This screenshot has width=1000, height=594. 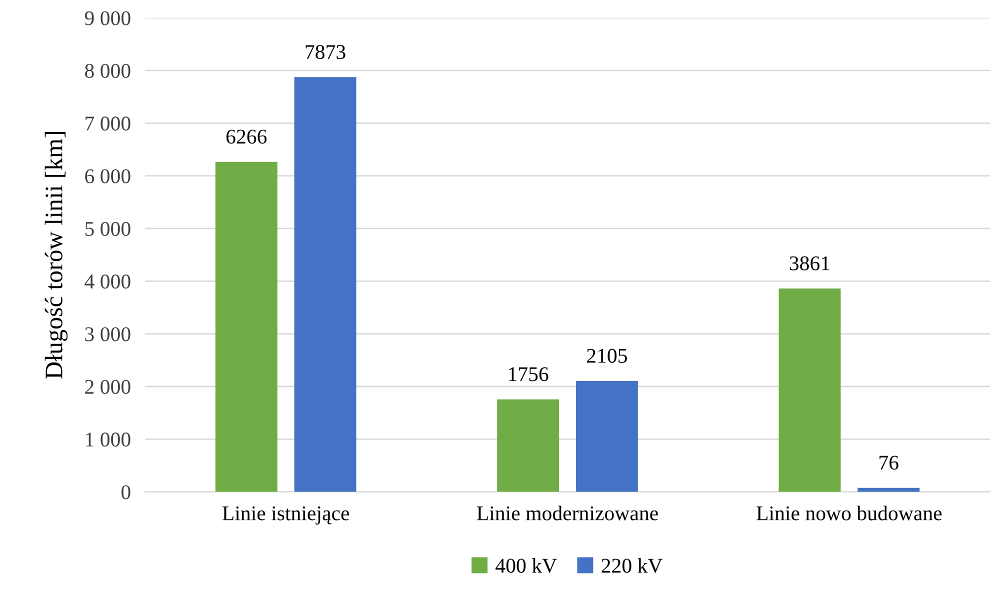 What do you see at coordinates (326, 52) in the screenshot?
I see `data-label: 7873` at bounding box center [326, 52].